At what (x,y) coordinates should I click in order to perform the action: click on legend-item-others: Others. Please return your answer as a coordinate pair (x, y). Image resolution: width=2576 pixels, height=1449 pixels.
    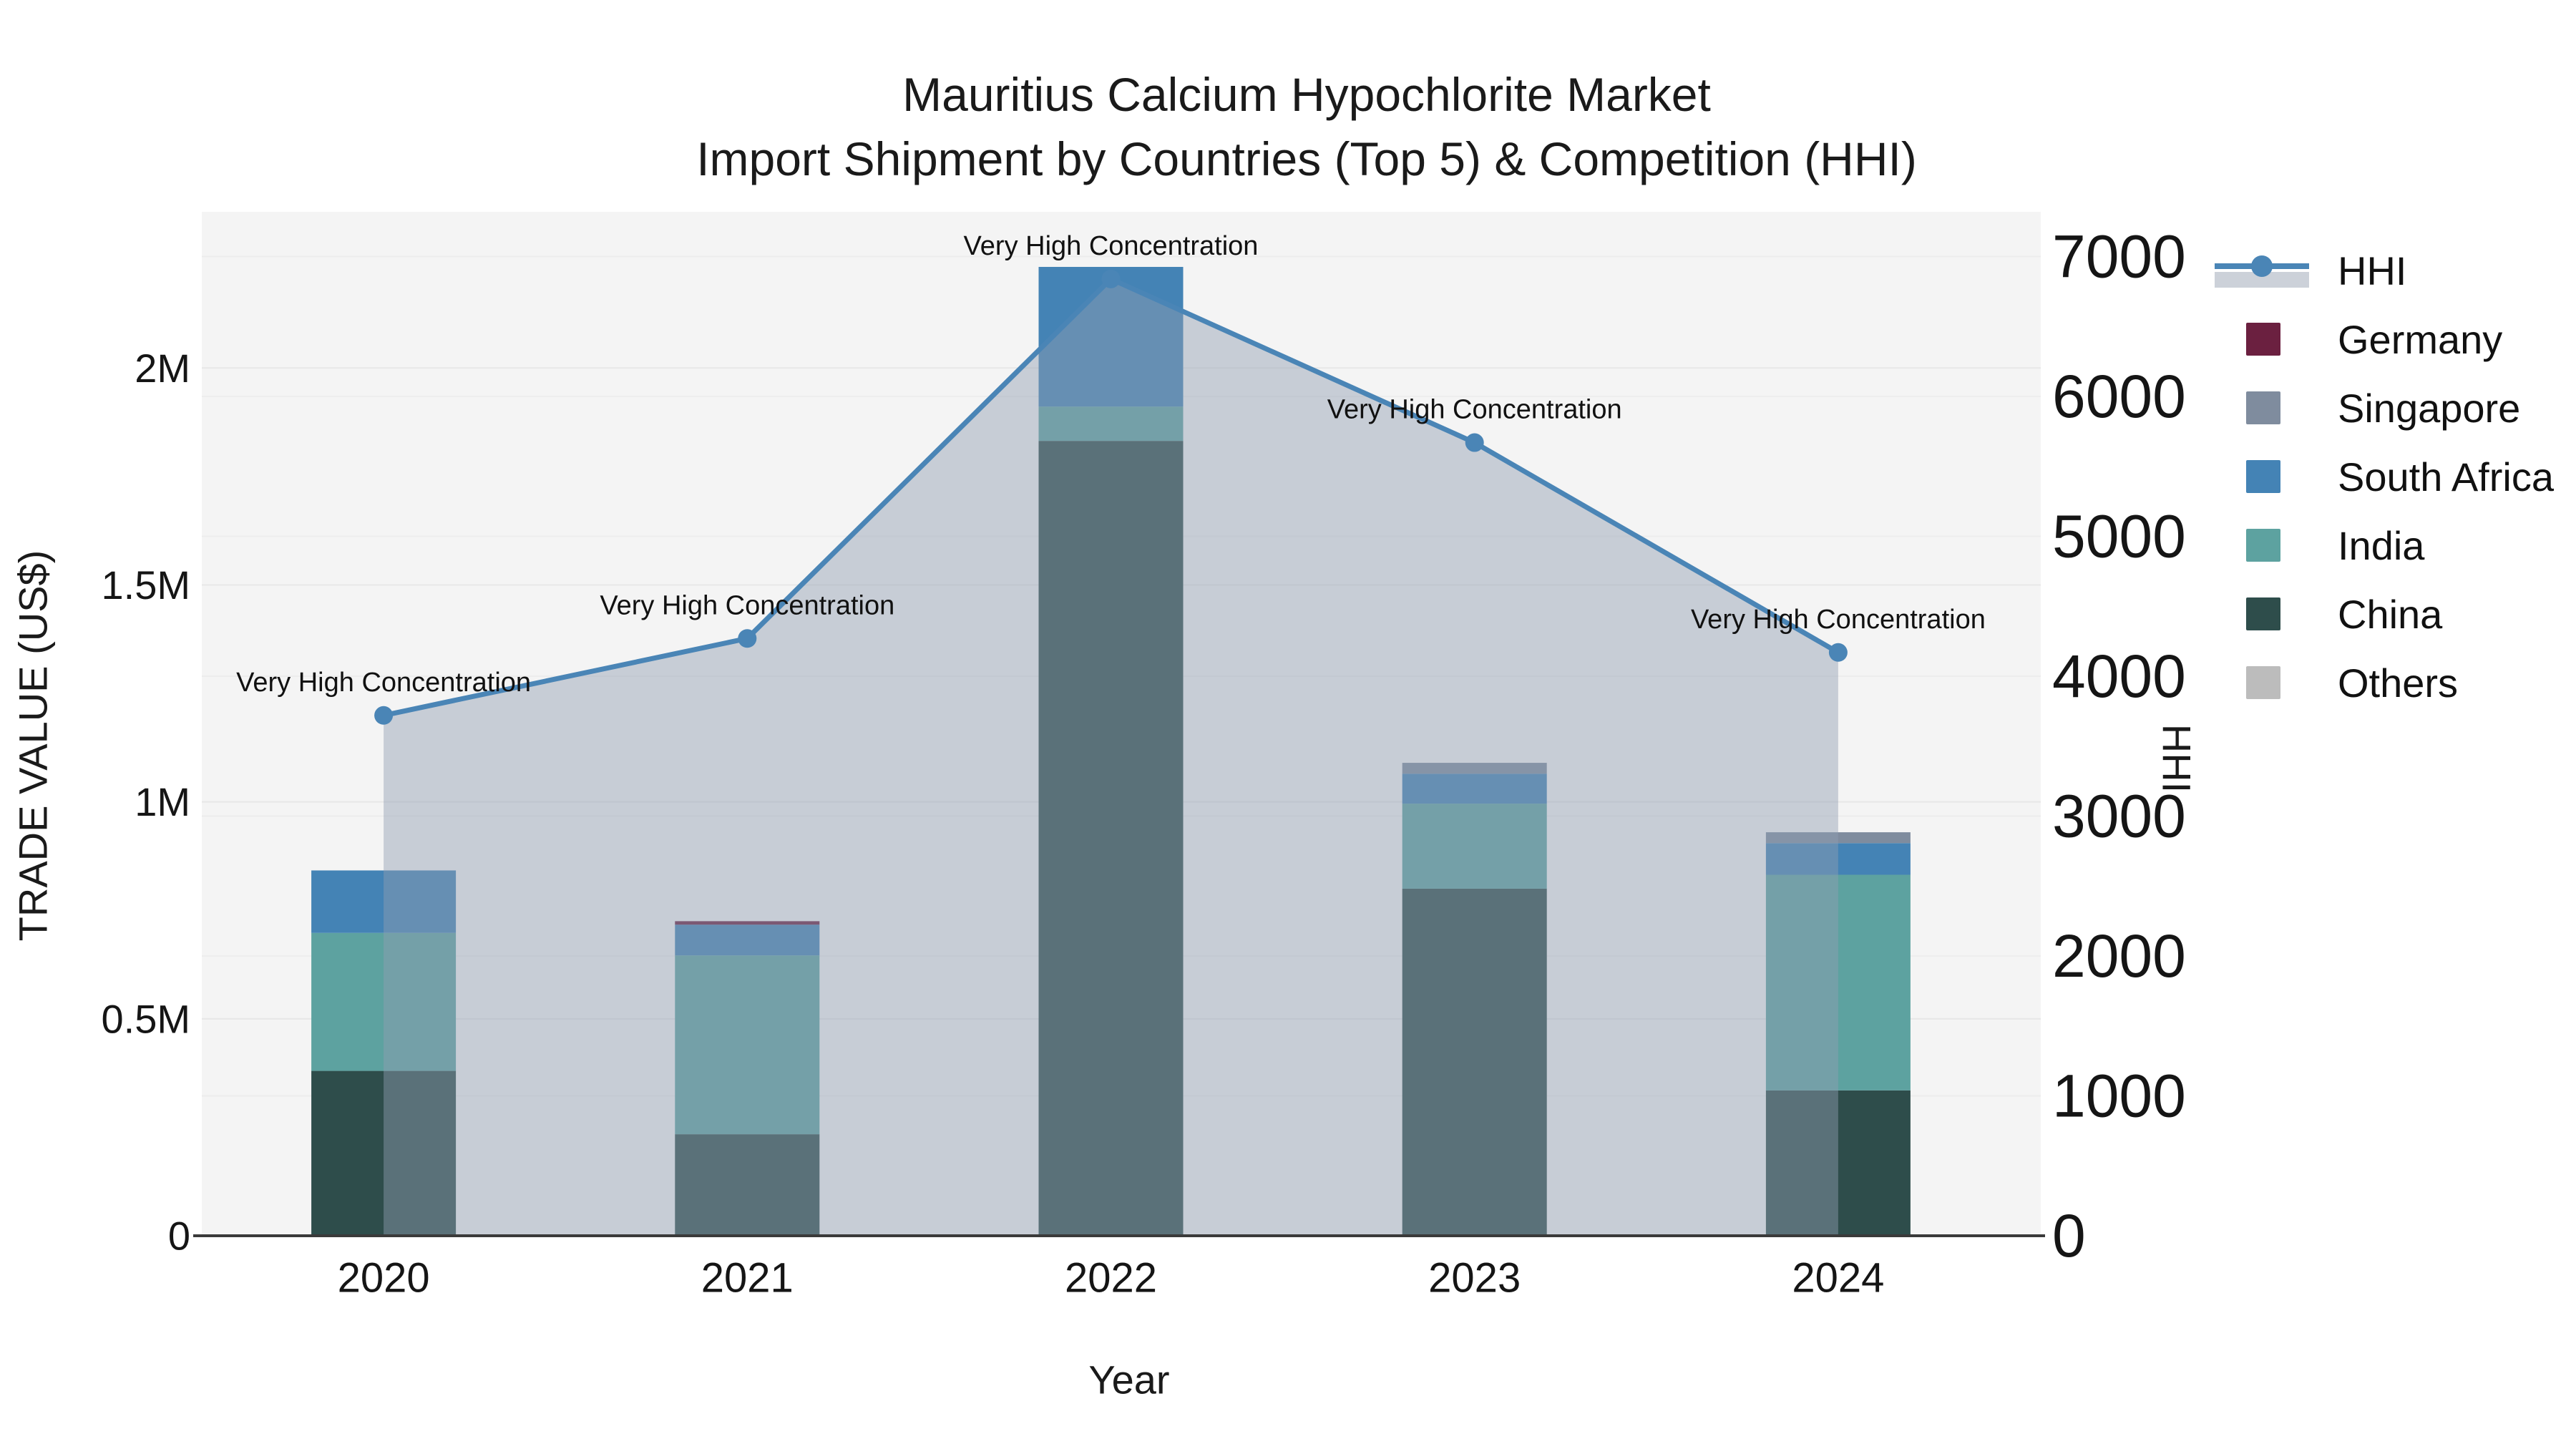
    Looking at the image, I should click on (2384, 682).